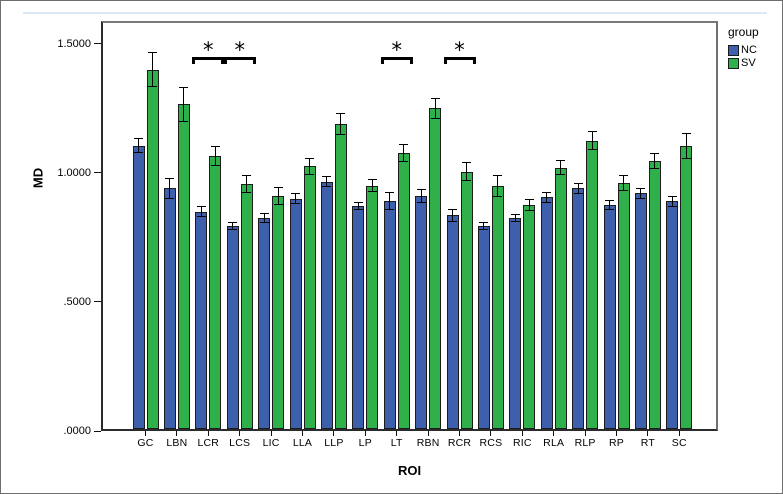  I want to click on bar-nc-rcs, so click(483, 327).